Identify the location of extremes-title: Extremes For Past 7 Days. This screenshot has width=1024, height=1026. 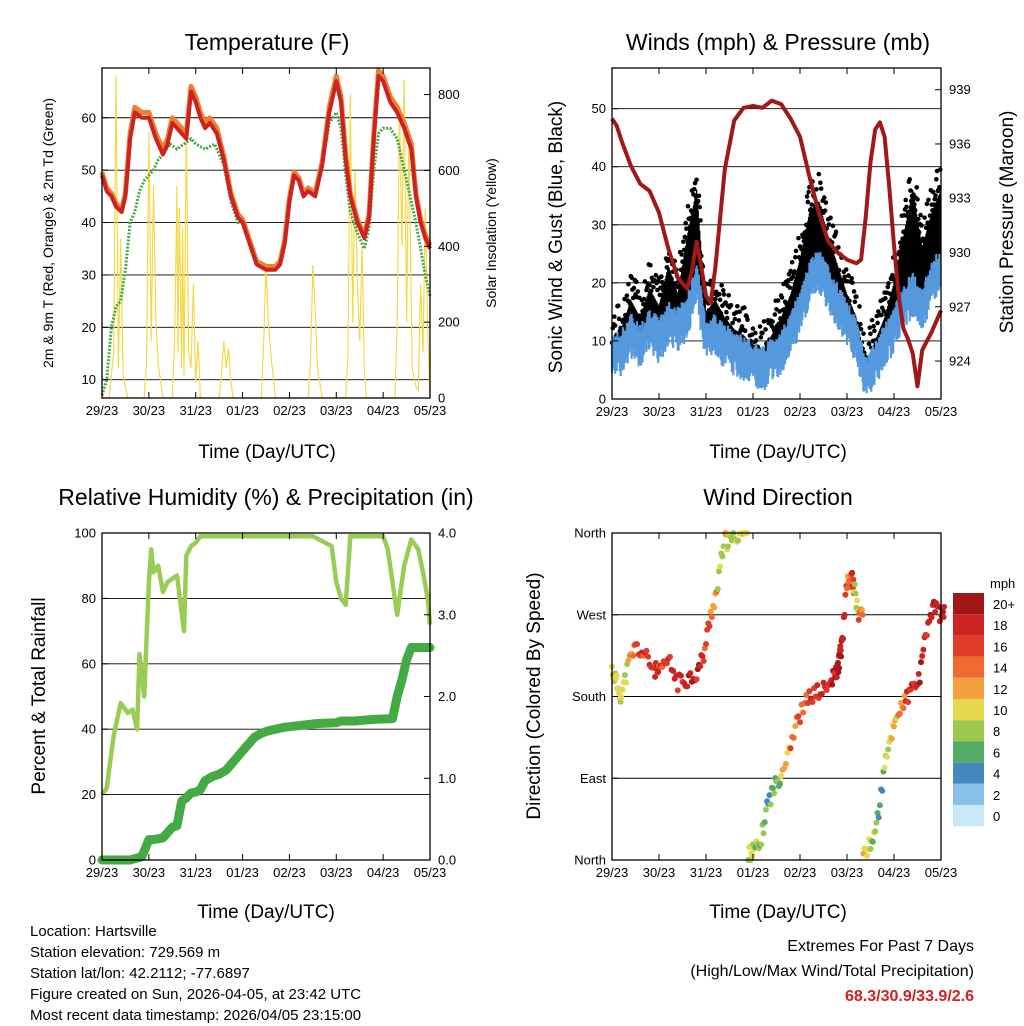
(880, 946).